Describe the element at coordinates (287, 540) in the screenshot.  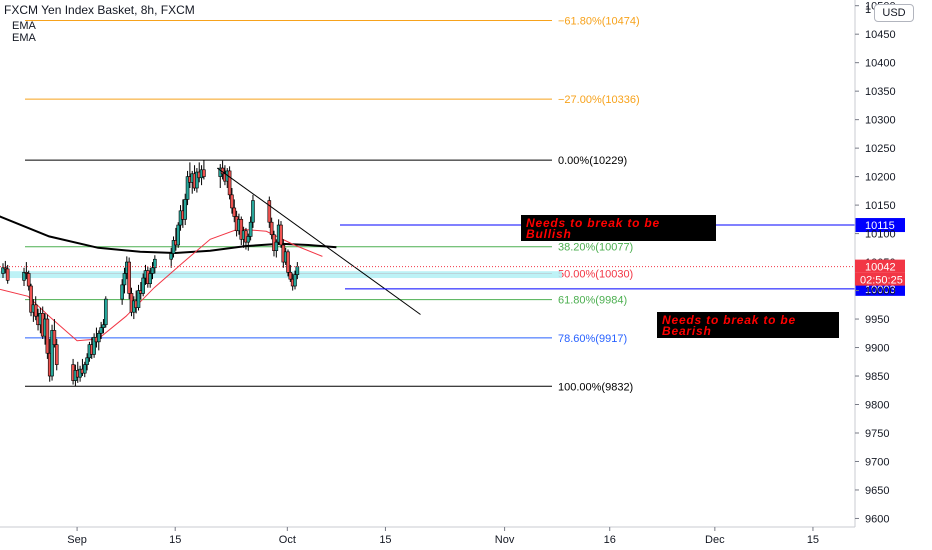
I see `time-axis-tick-label: Oct` at that location.